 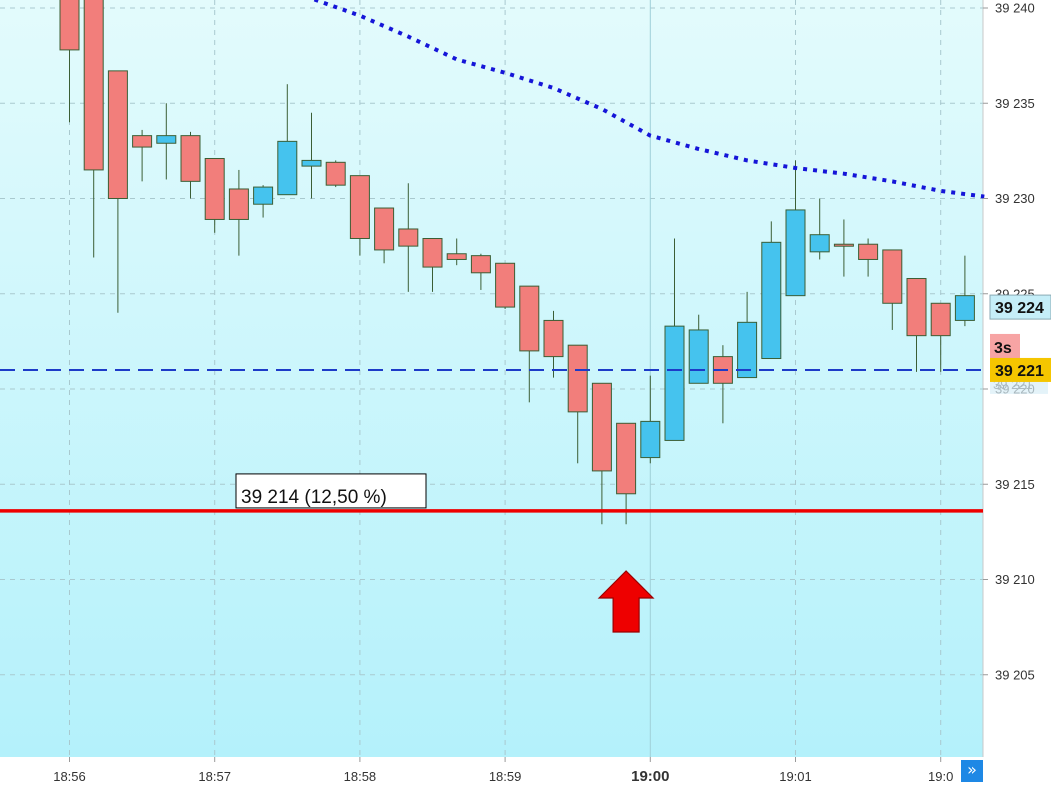 I want to click on upper-price-label-bg, so click(x=1020, y=307).